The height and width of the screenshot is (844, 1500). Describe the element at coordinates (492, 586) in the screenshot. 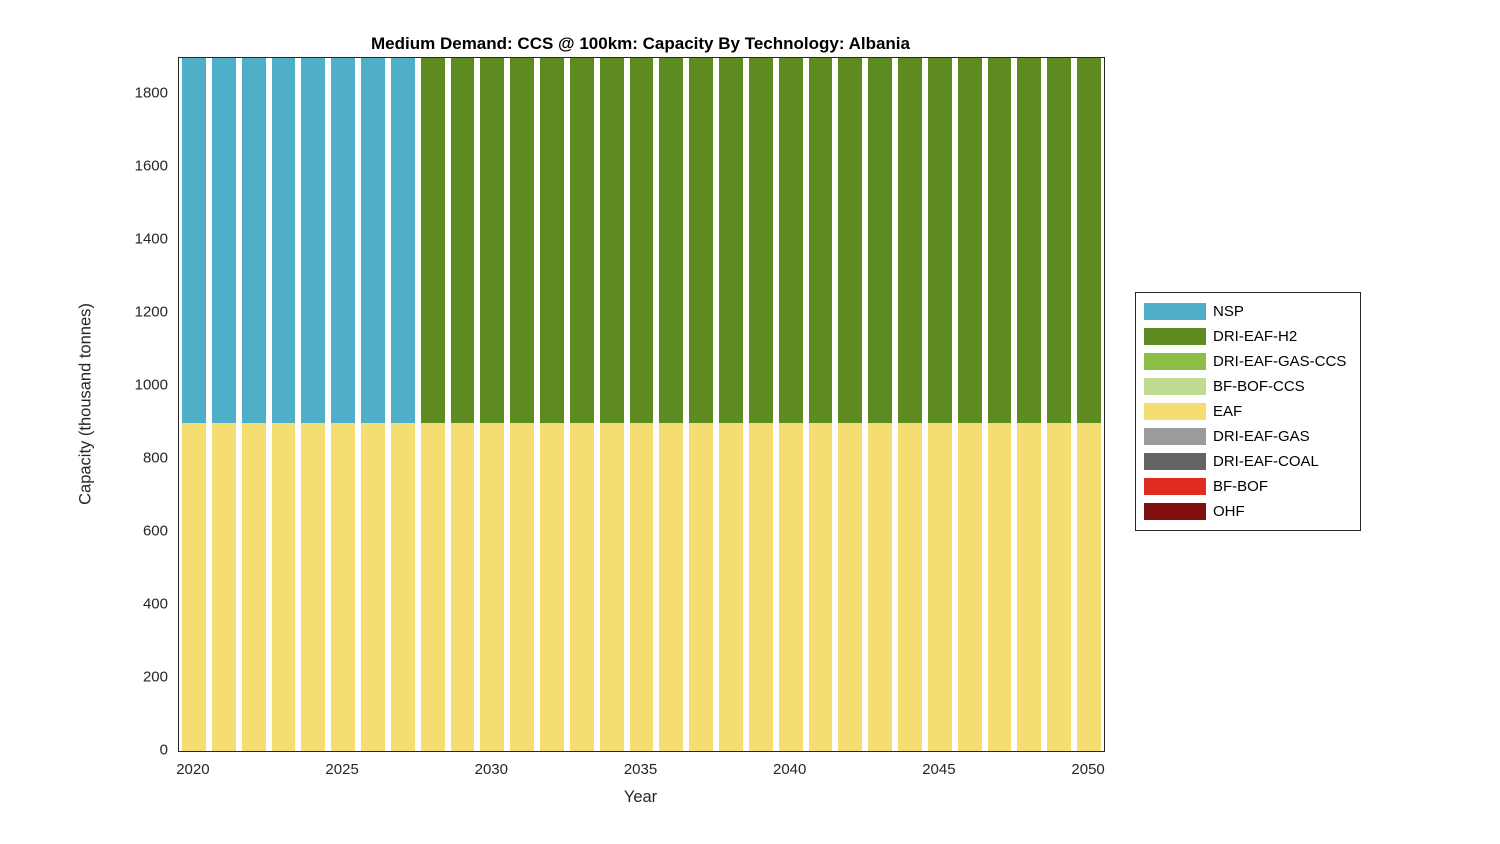

I see `bar-segment-eaf-2030` at that location.